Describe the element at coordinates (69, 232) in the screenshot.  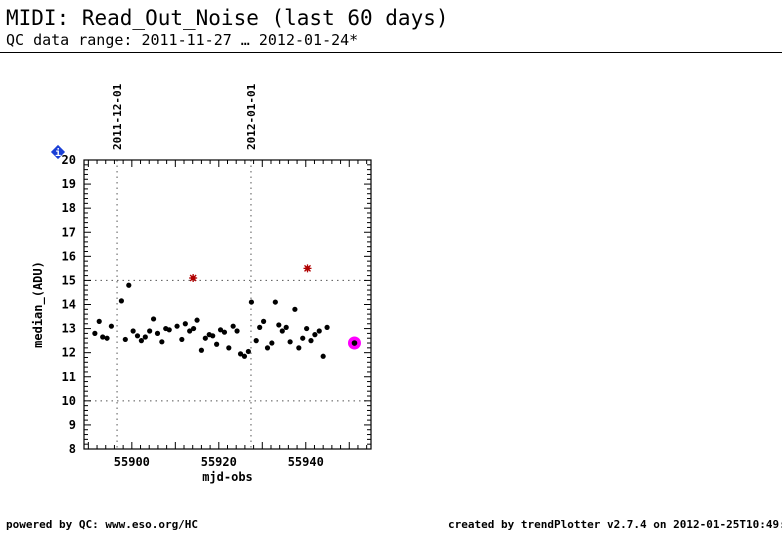
I see `y-tick-label: 17` at that location.